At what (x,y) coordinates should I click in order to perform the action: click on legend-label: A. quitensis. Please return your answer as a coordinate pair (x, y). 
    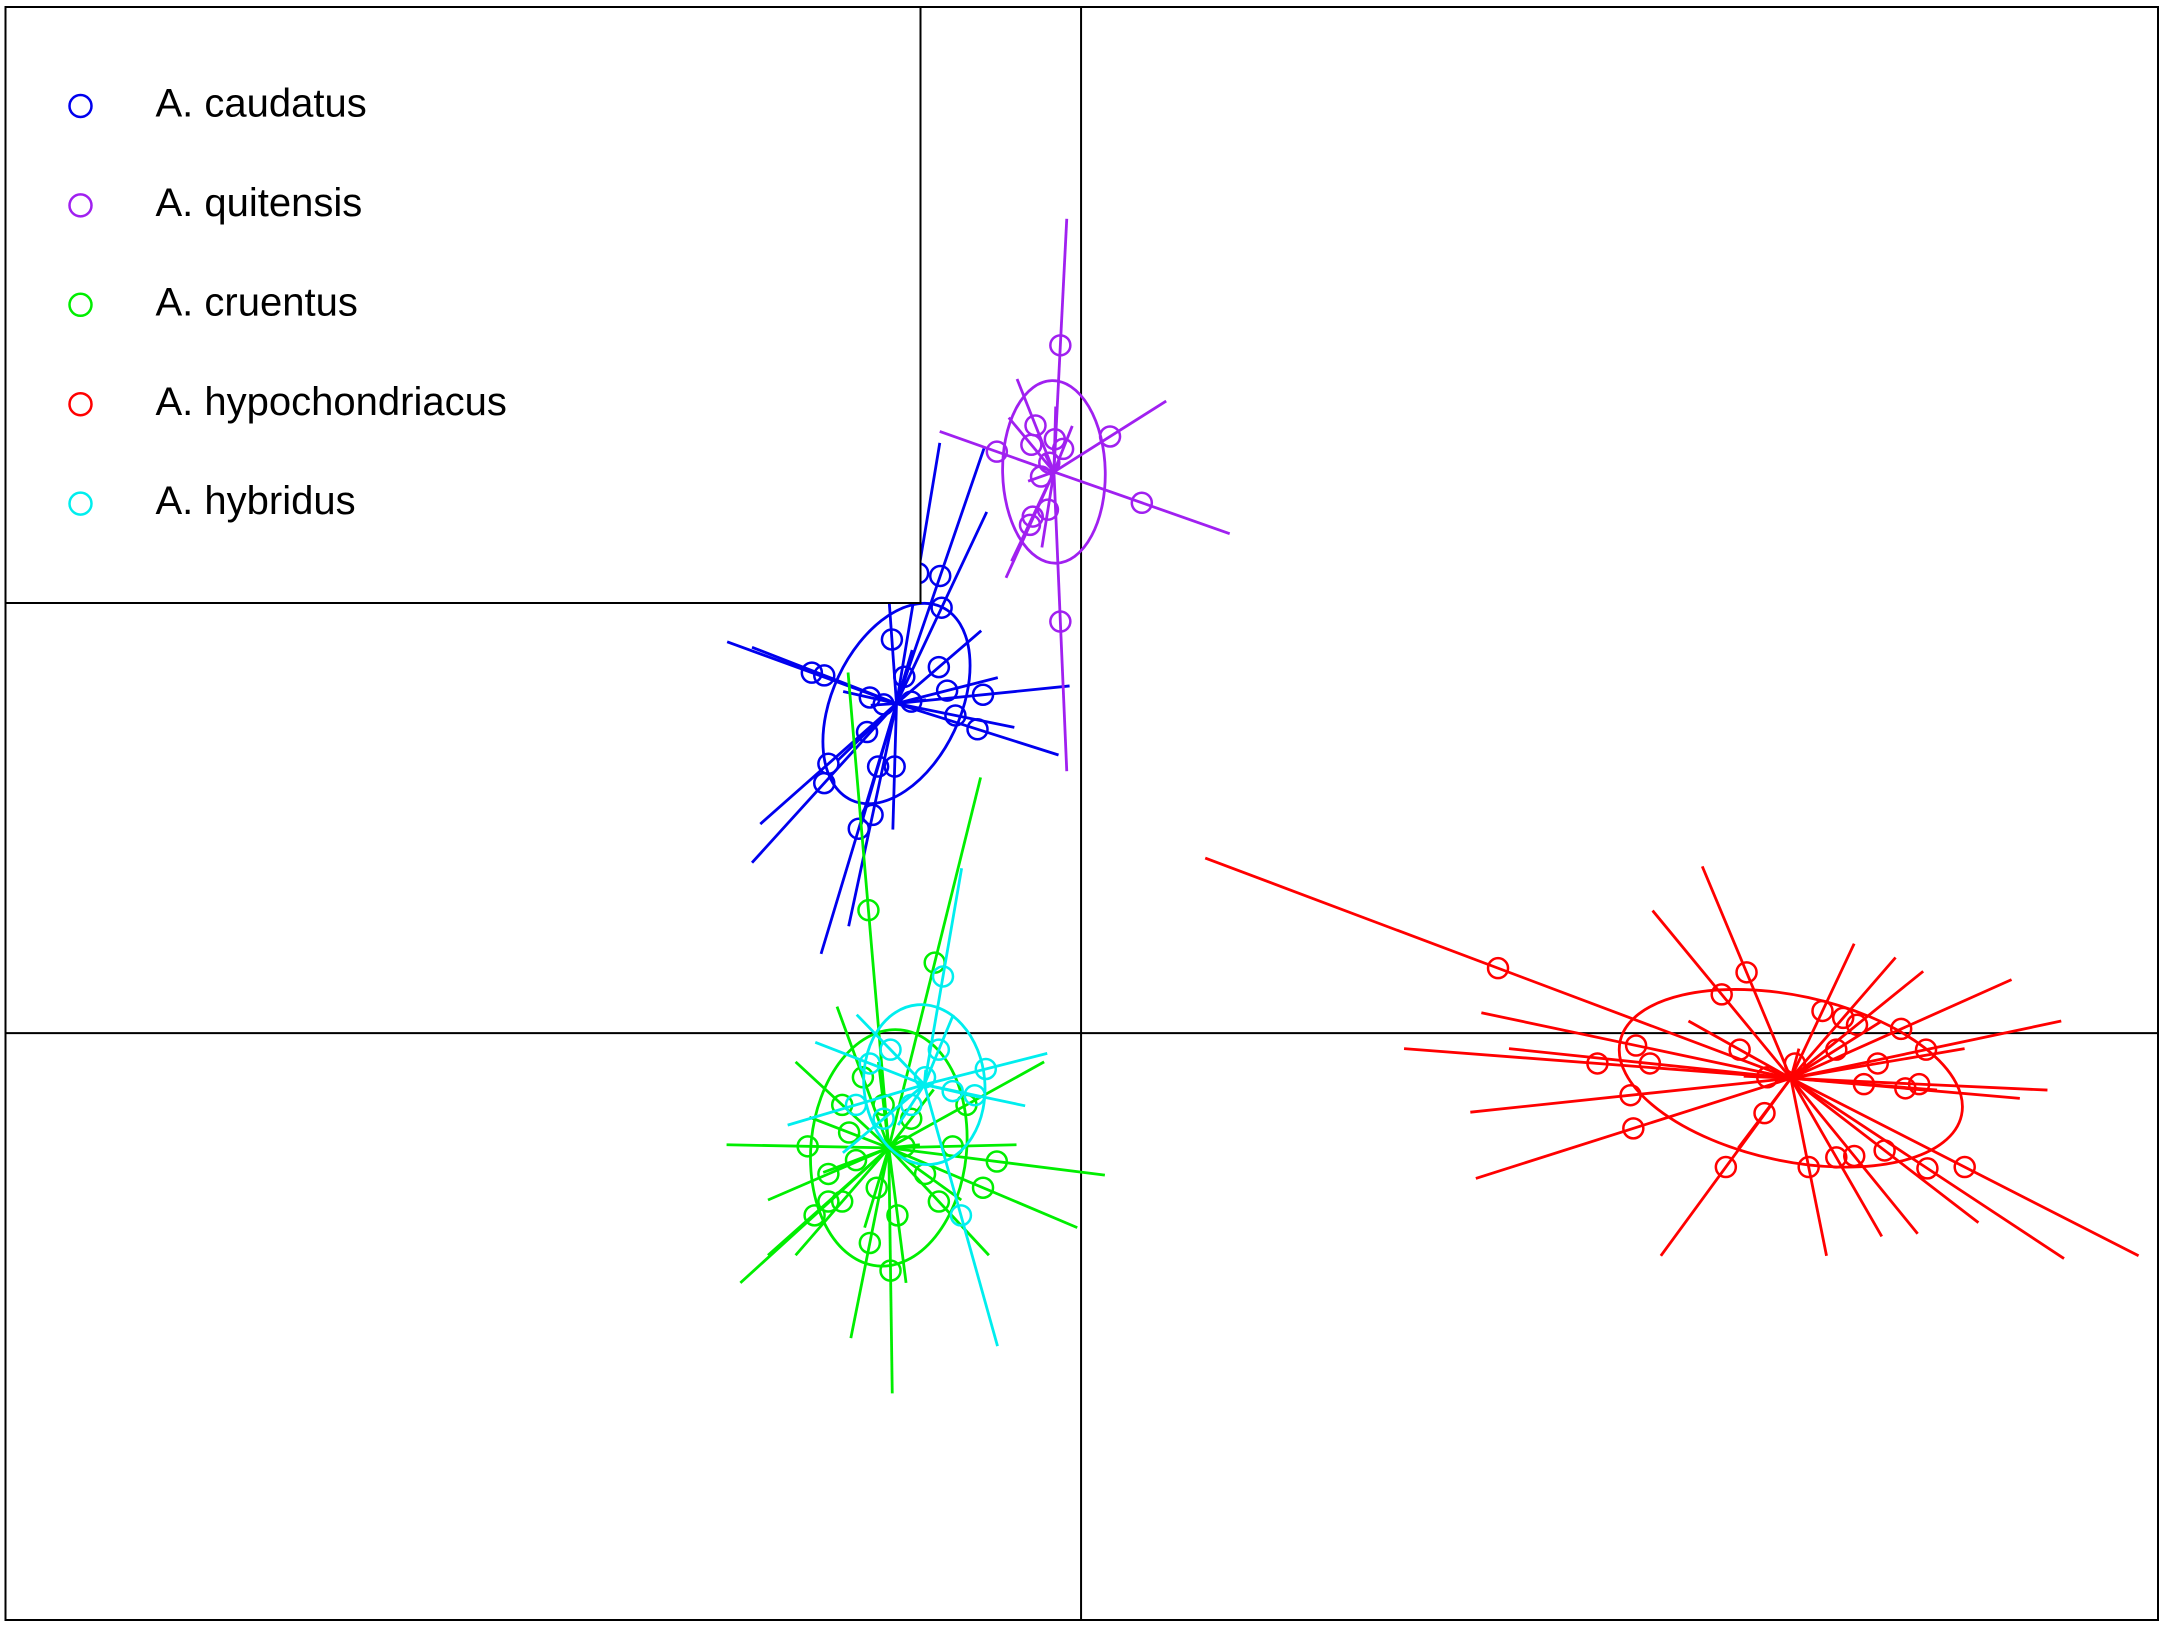
    Looking at the image, I should click on (259, 203).